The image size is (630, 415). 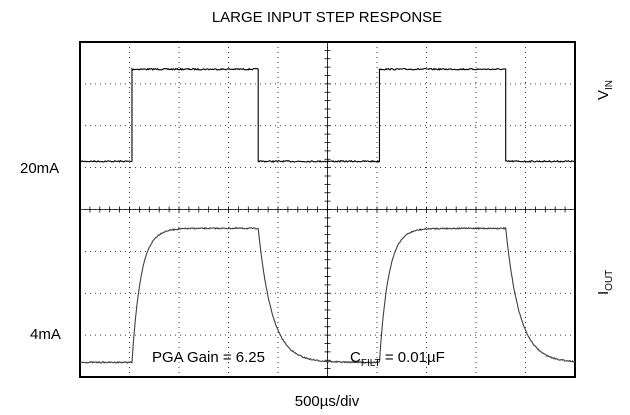 I want to click on pga-gain-text: PGA Gain = 6.25, so click(x=208, y=357).